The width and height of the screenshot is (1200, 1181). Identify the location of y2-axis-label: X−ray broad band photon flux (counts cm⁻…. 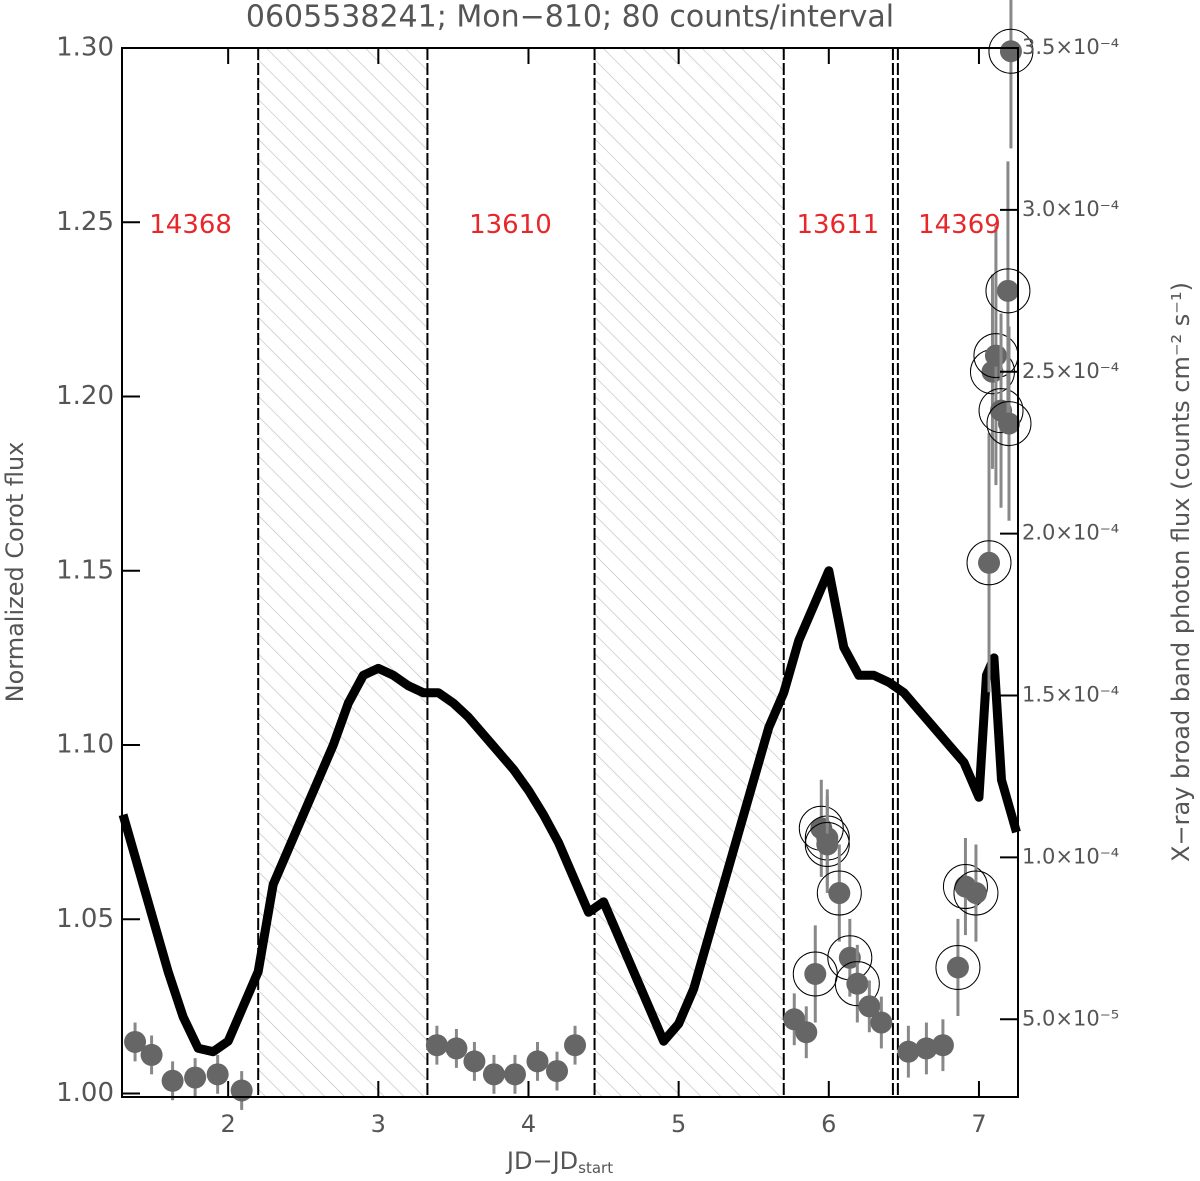
(1181, 572).